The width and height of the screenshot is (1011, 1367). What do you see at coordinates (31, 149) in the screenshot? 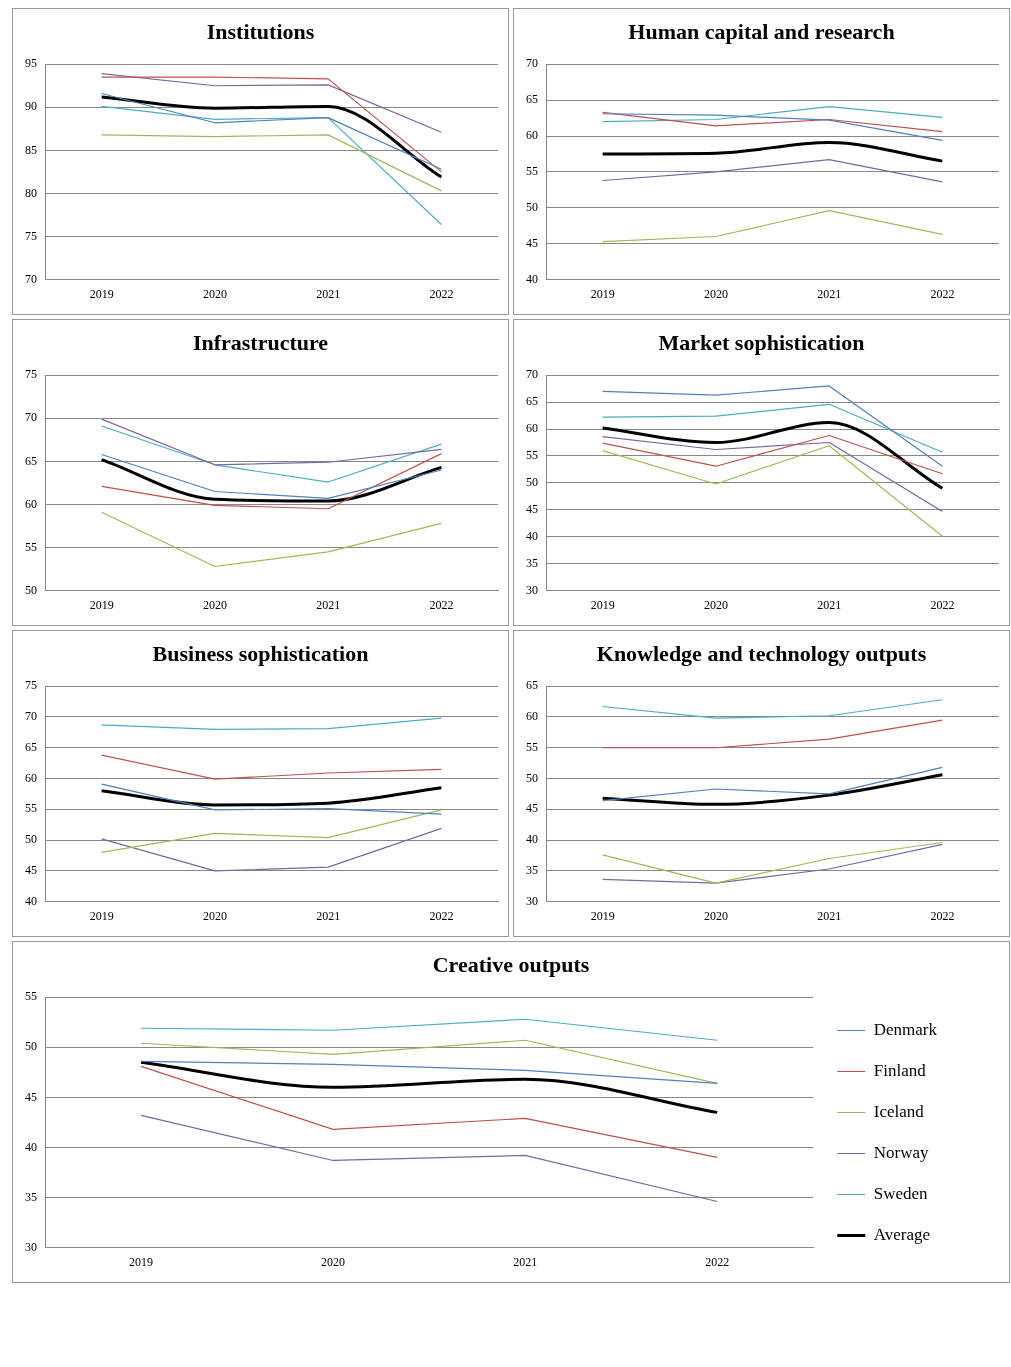
I see `y-tick-label: 85` at bounding box center [31, 149].